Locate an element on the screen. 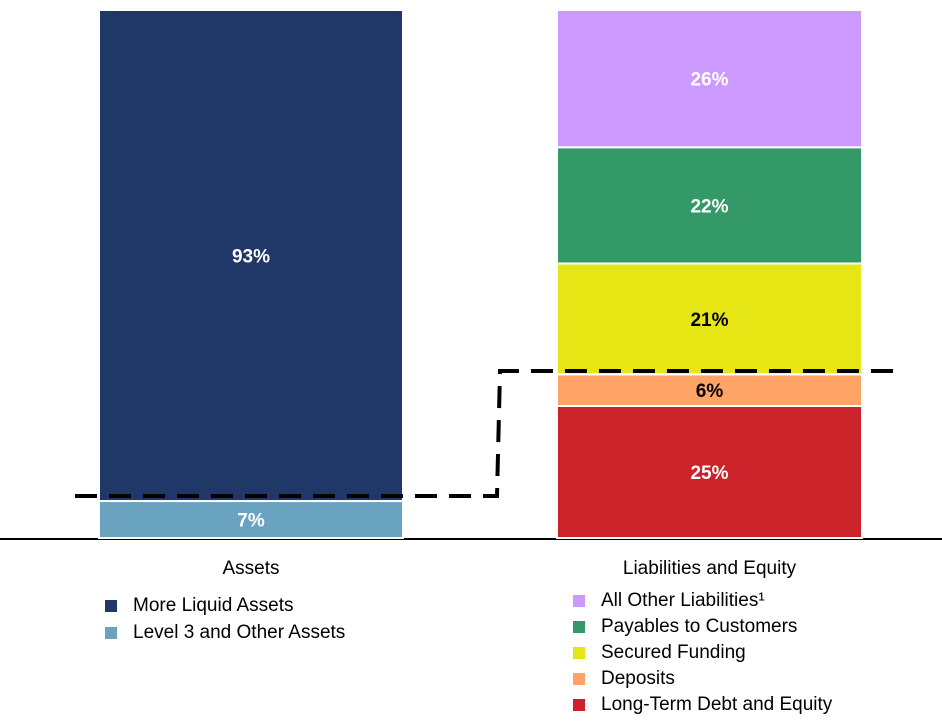 This screenshot has width=942, height=728. value-label: 6% is located at coordinates (710, 391).